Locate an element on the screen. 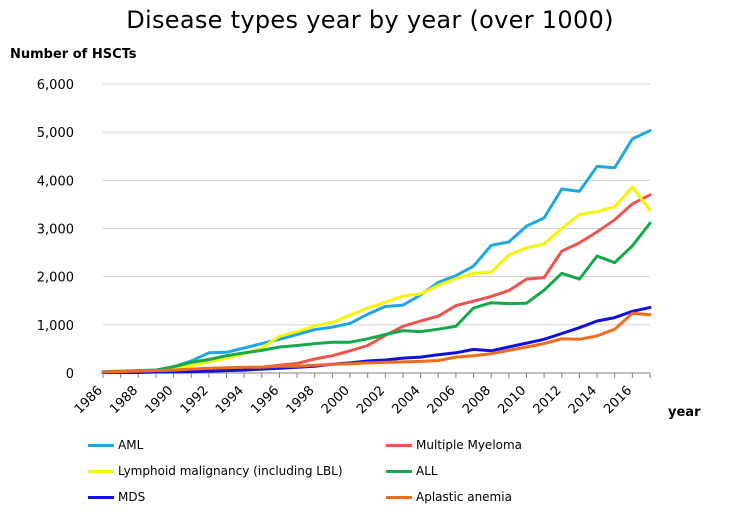 This screenshot has width=740, height=513. legend-item: Aplastic anemia is located at coordinates (449, 497).